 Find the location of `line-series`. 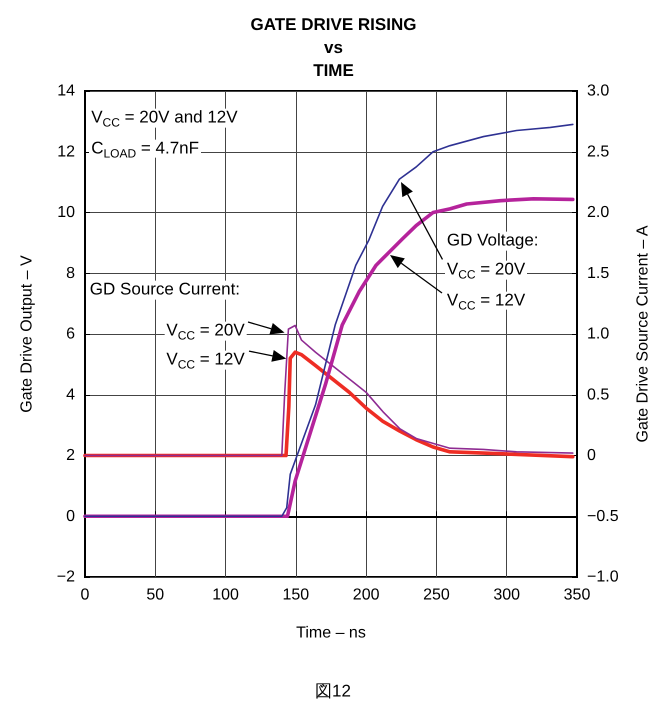

line-series is located at coordinates (329, 390).